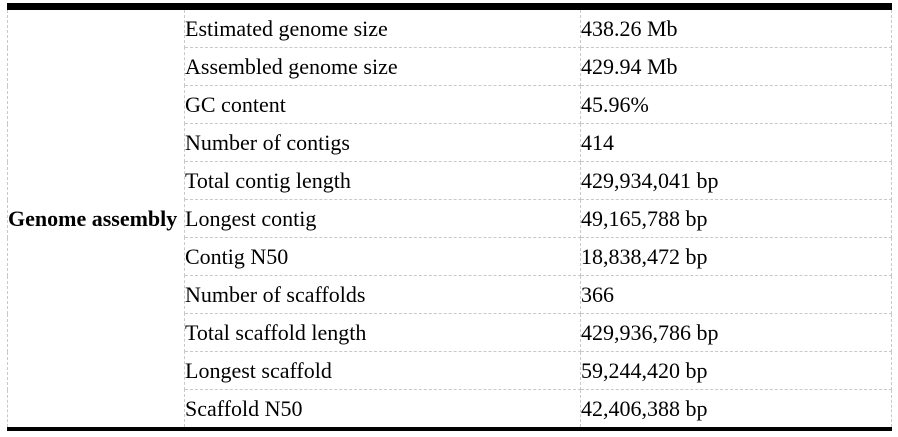  I want to click on metric-label: Scaffold N50, so click(382, 409).